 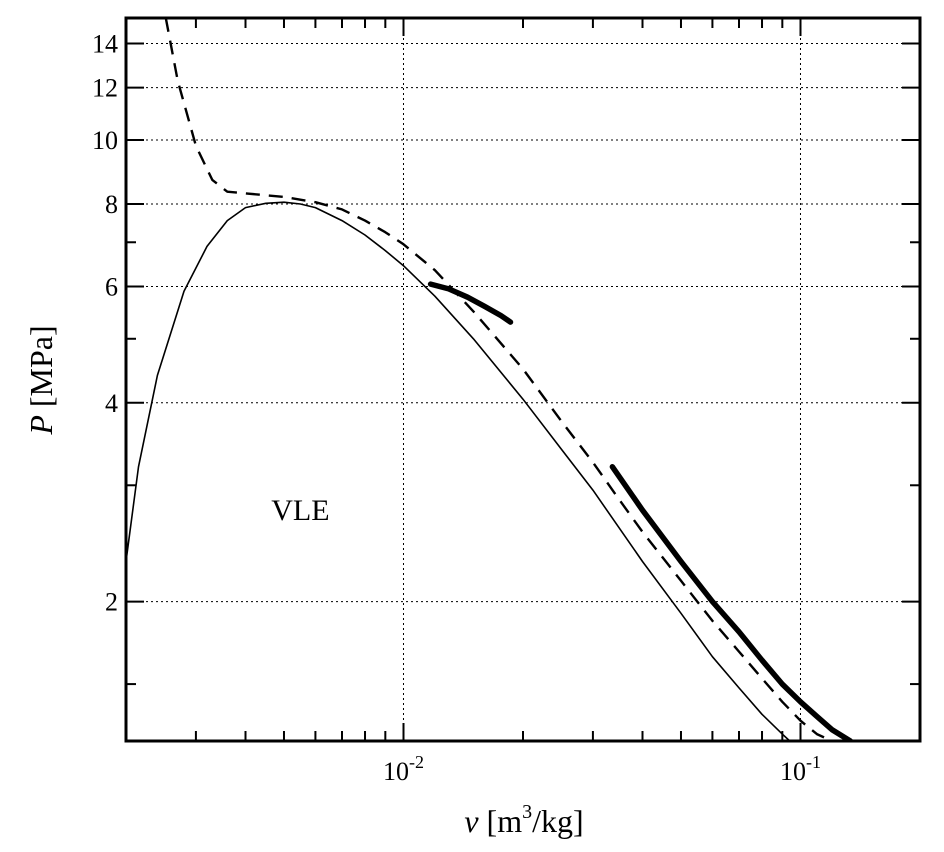 I want to click on x-axis-label-symbol: v, so click(x=471, y=821).